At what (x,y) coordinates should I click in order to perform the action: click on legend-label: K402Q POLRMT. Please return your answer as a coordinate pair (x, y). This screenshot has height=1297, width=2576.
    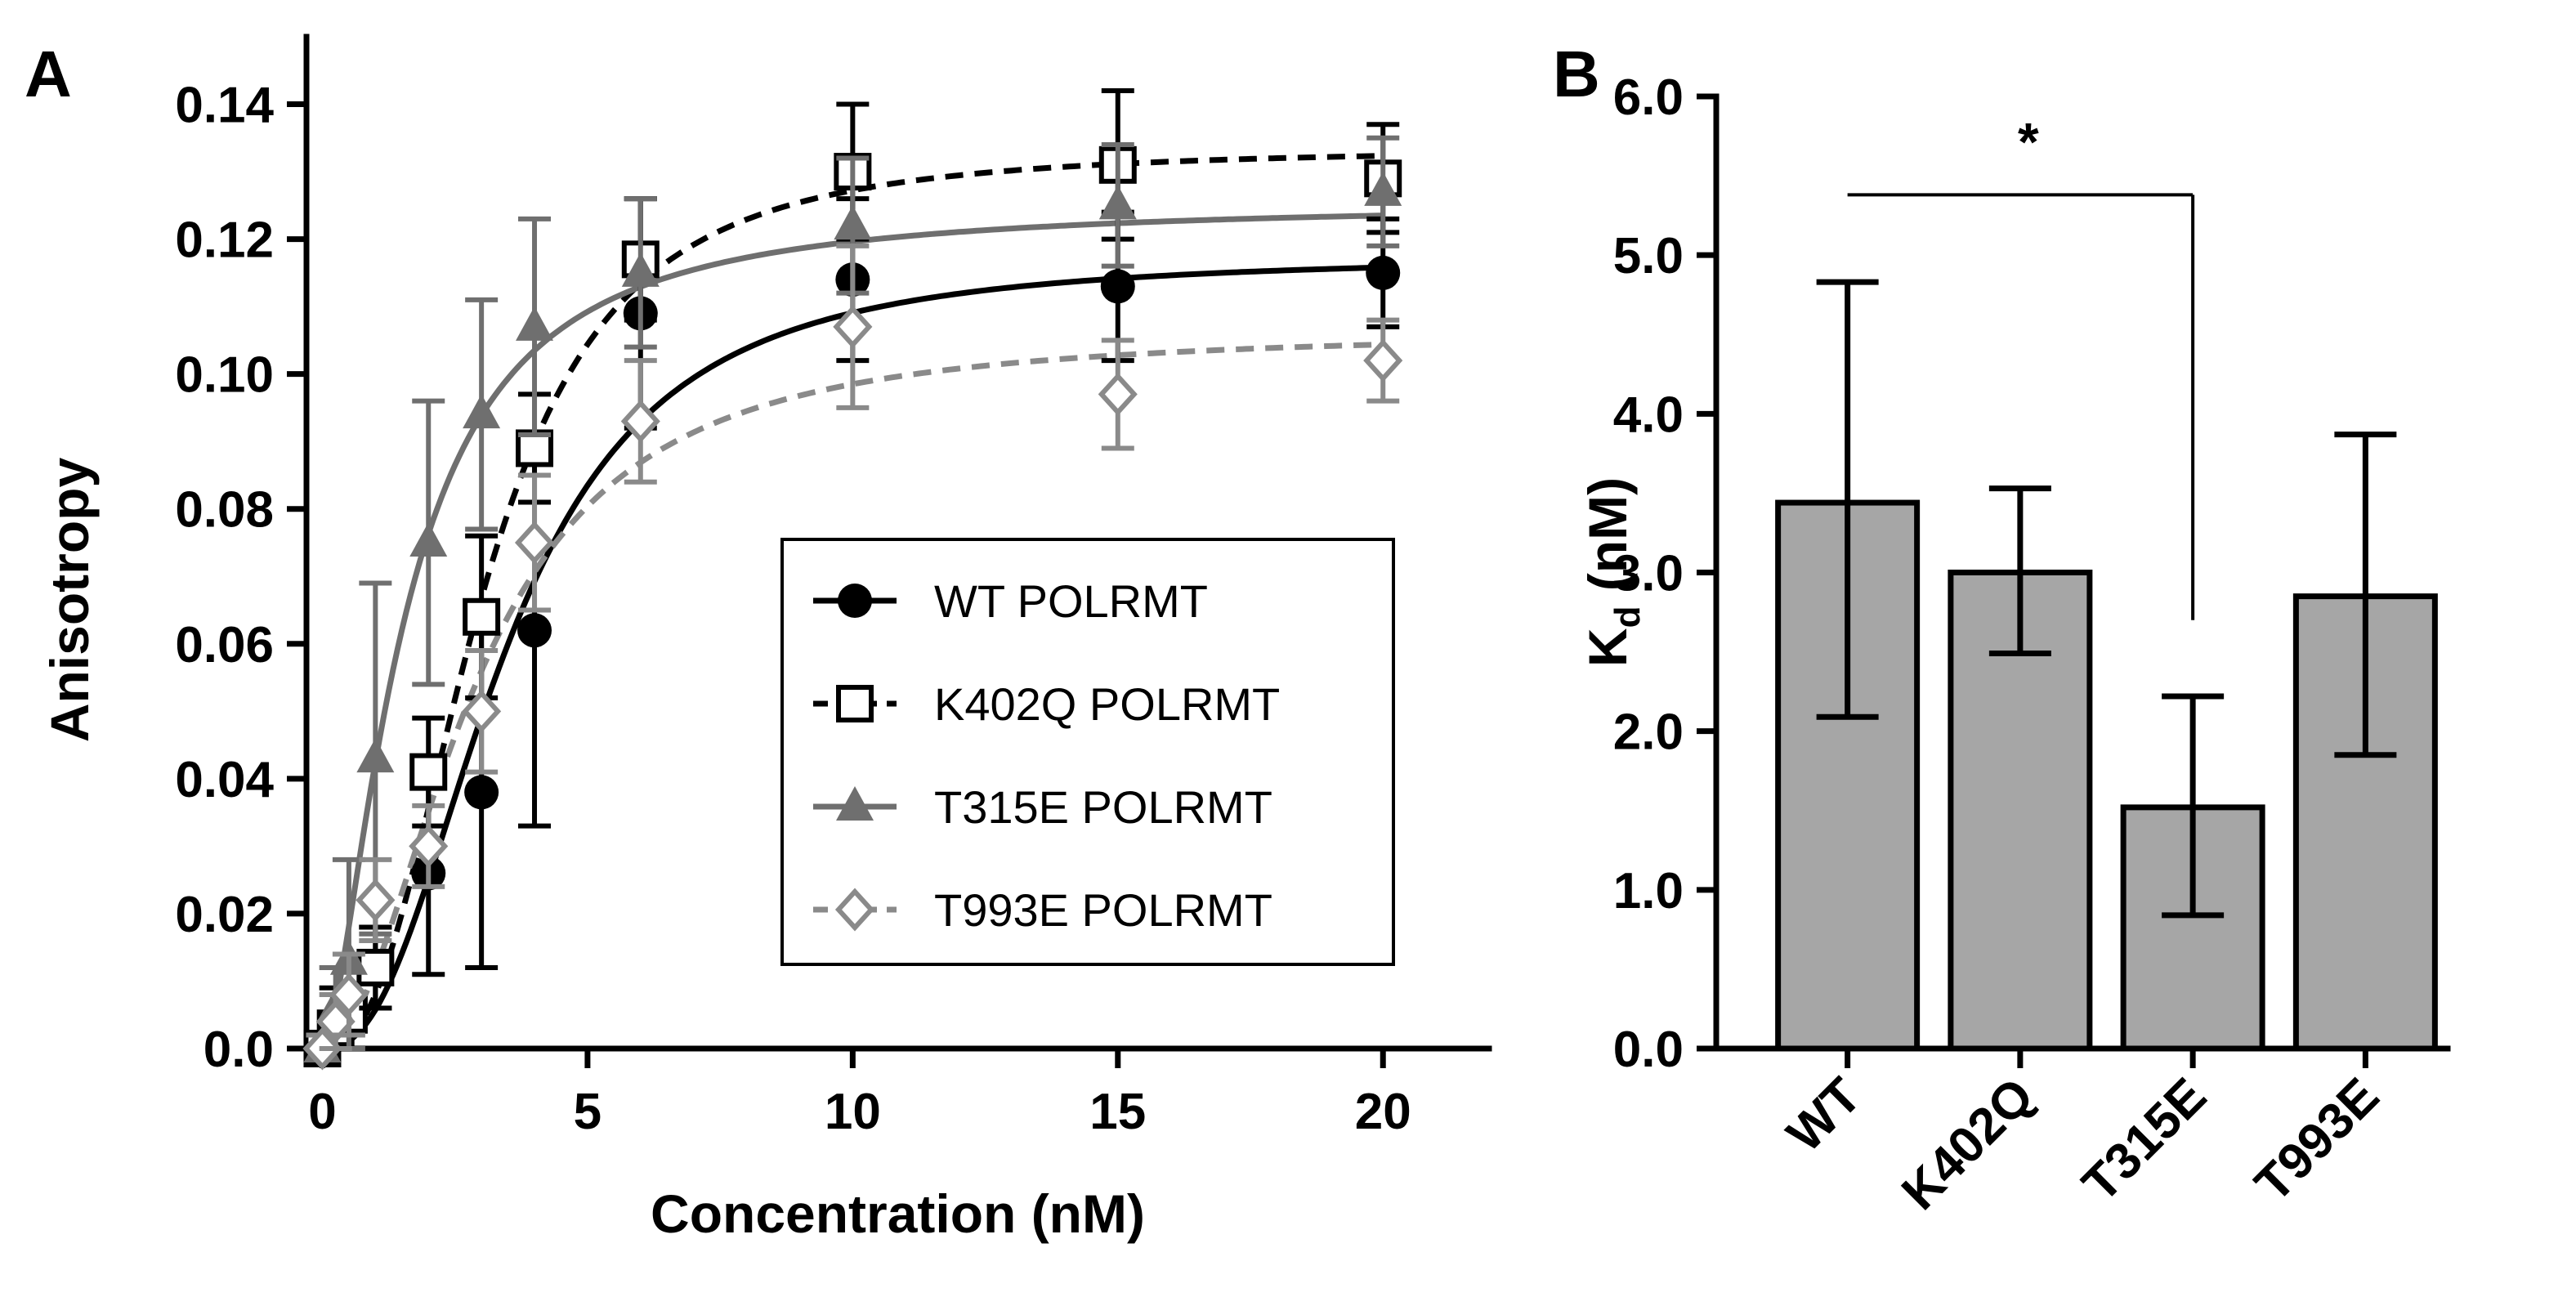
    Looking at the image, I should click on (1107, 704).